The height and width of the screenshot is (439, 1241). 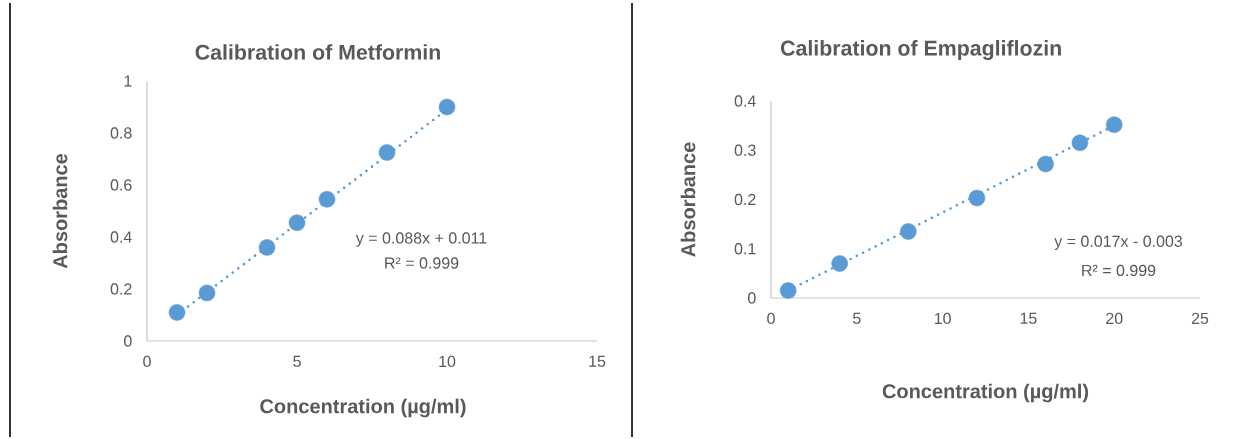 What do you see at coordinates (421, 239) in the screenshot?
I see `annotation: y = 0.088x + 0.011` at bounding box center [421, 239].